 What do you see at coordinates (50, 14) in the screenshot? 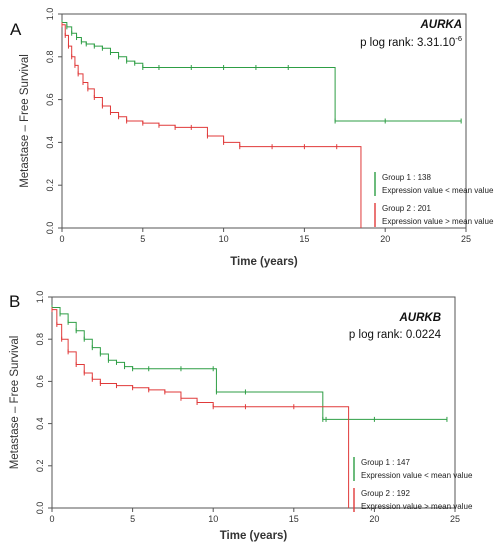
I see `panel-a-y-tick-label: 1.0` at bounding box center [50, 14].